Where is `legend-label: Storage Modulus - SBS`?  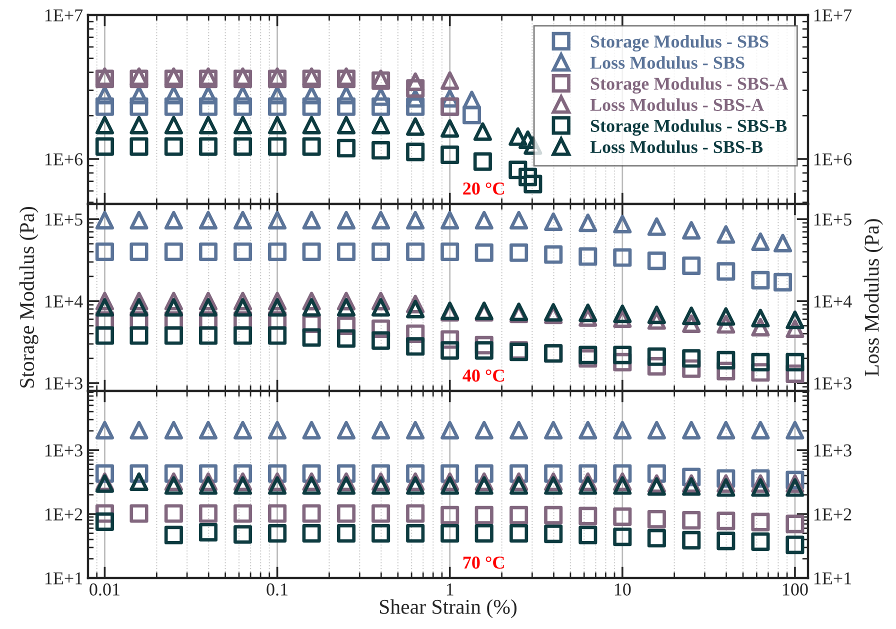 legend-label: Storage Modulus - SBS is located at coordinates (679, 43).